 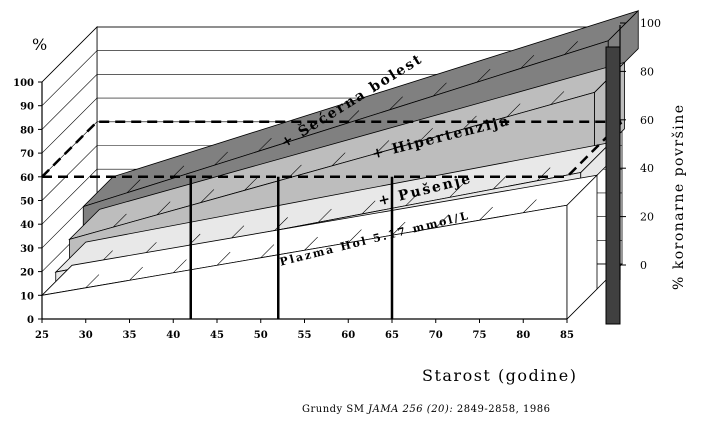 What do you see at coordinates (650, 23) in the screenshot?
I see `y-tick-label-right: 100` at bounding box center [650, 23].